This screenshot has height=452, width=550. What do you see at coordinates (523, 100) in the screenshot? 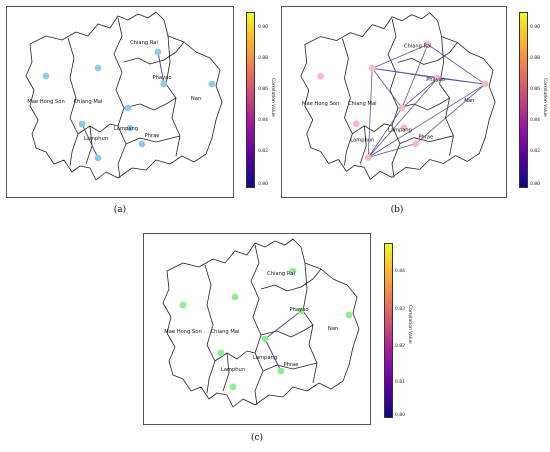
I see `panel-b-colorbar` at bounding box center [523, 100].